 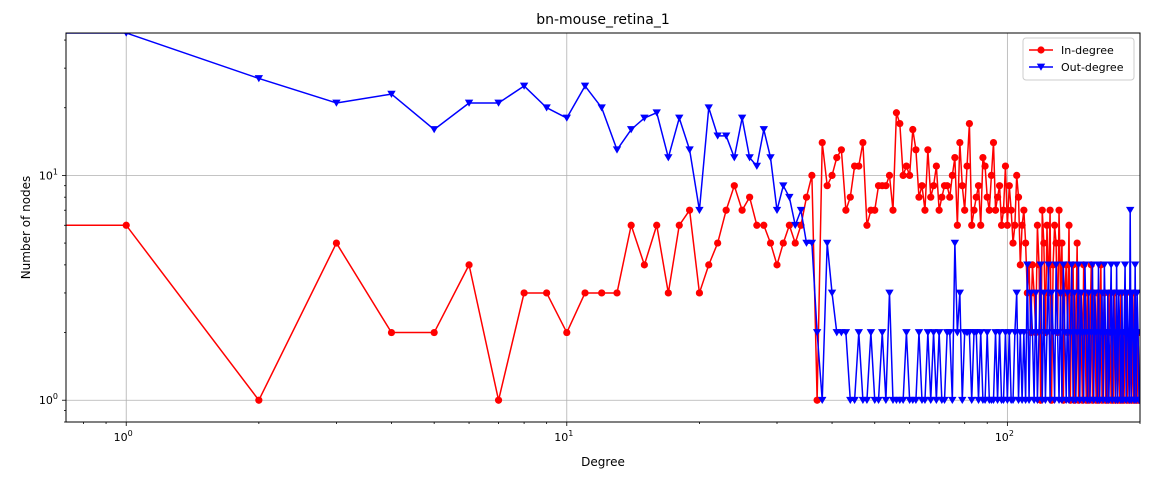 I want to click on y-tick-label: 101, so click(x=48, y=174).